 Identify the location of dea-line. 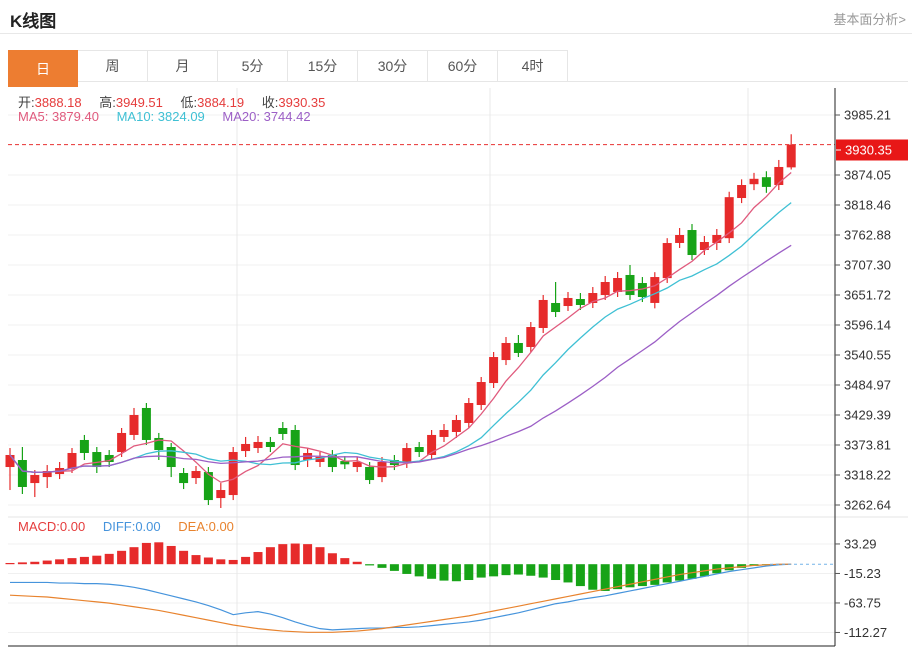
(400, 598).